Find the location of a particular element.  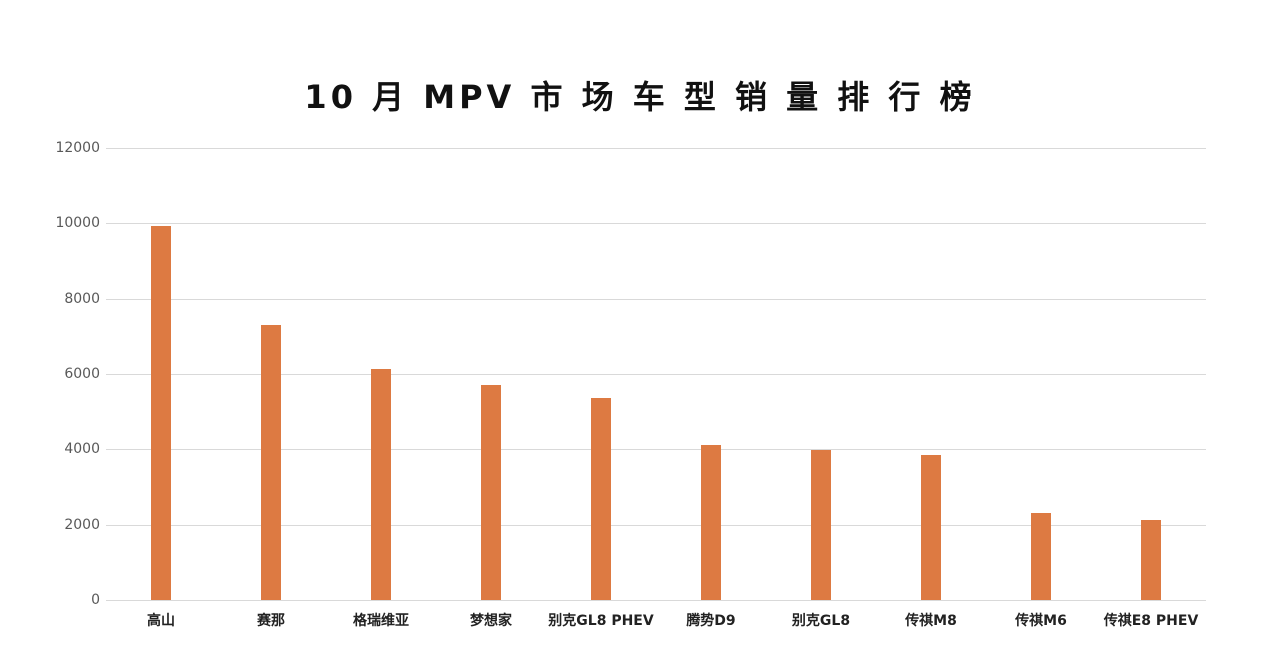

y-tick-label: 0 is located at coordinates (95, 600).